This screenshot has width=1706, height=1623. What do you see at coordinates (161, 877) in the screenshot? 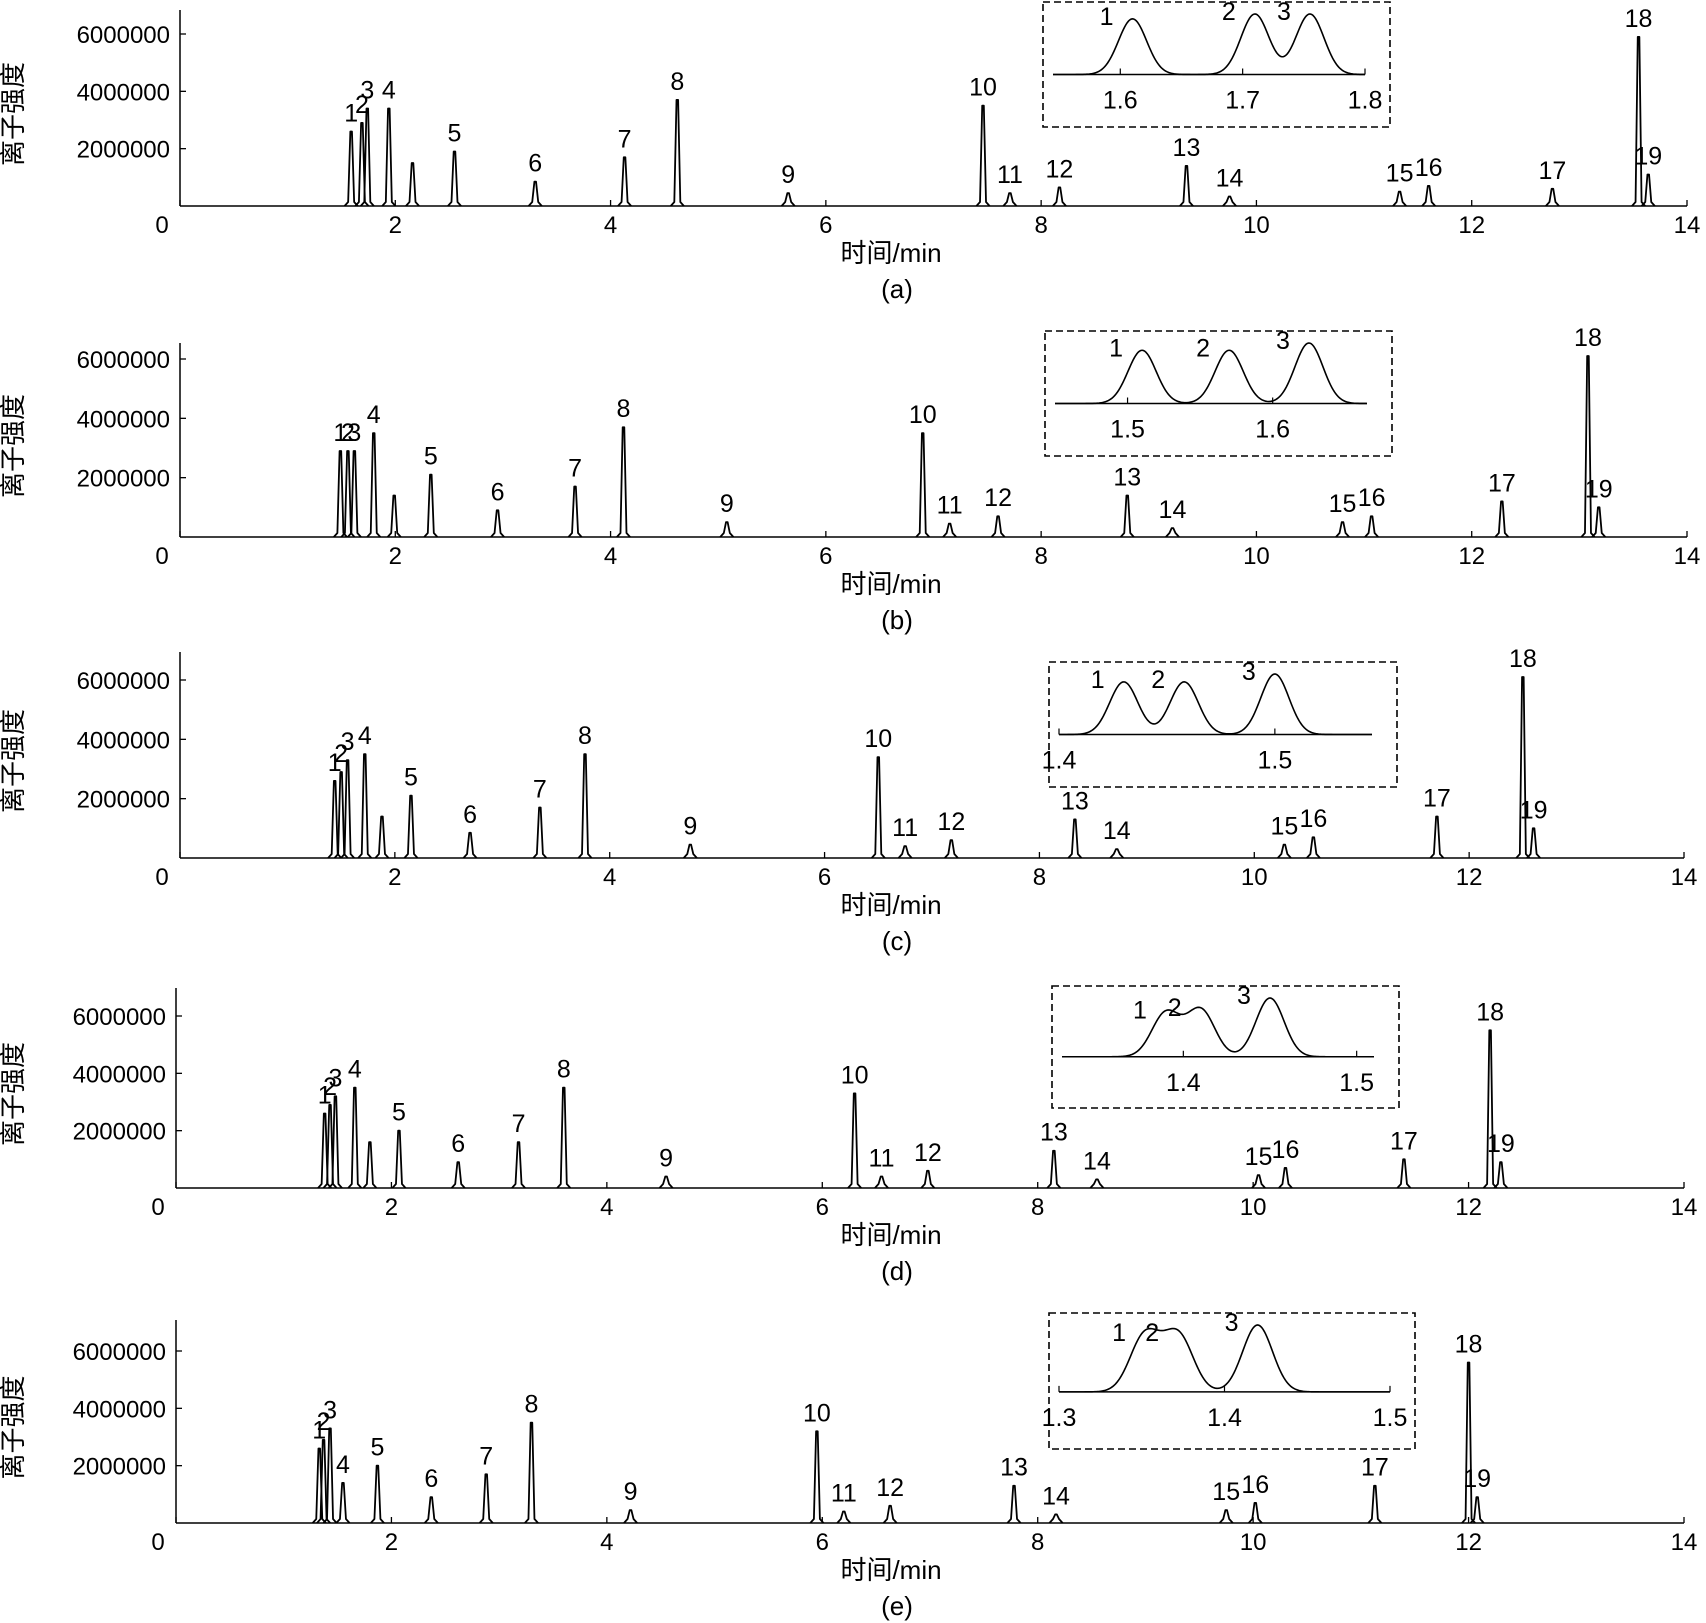
I see `x-tick-label: 0` at bounding box center [161, 877].